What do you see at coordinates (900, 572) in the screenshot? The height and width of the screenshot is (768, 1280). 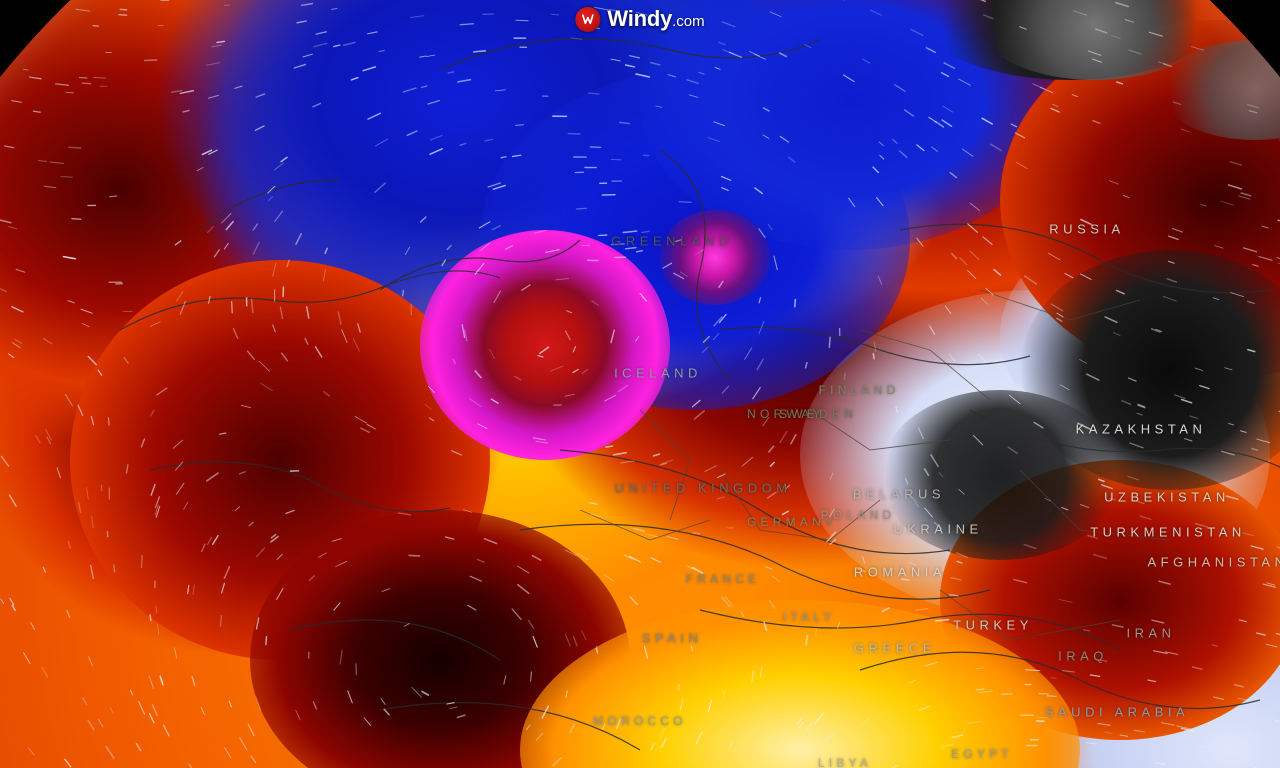 I see `country-label: ROMANIA` at bounding box center [900, 572].